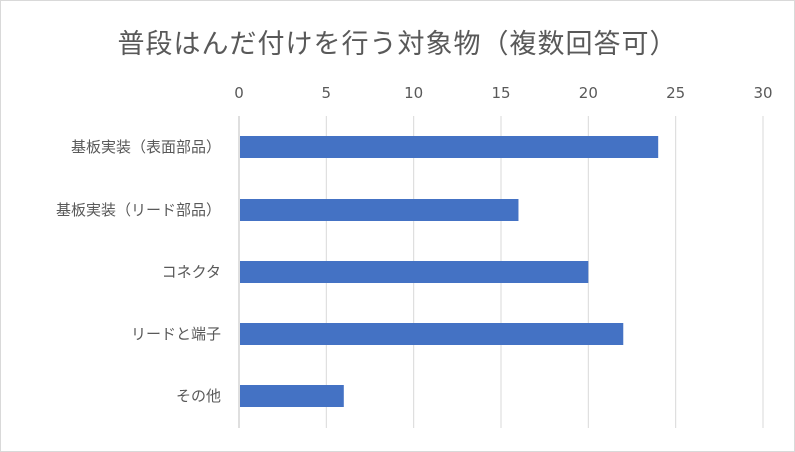 Image resolution: width=795 pixels, height=452 pixels. What do you see at coordinates (191, 272) in the screenshot?
I see `category-label: コネクタ` at bounding box center [191, 272].